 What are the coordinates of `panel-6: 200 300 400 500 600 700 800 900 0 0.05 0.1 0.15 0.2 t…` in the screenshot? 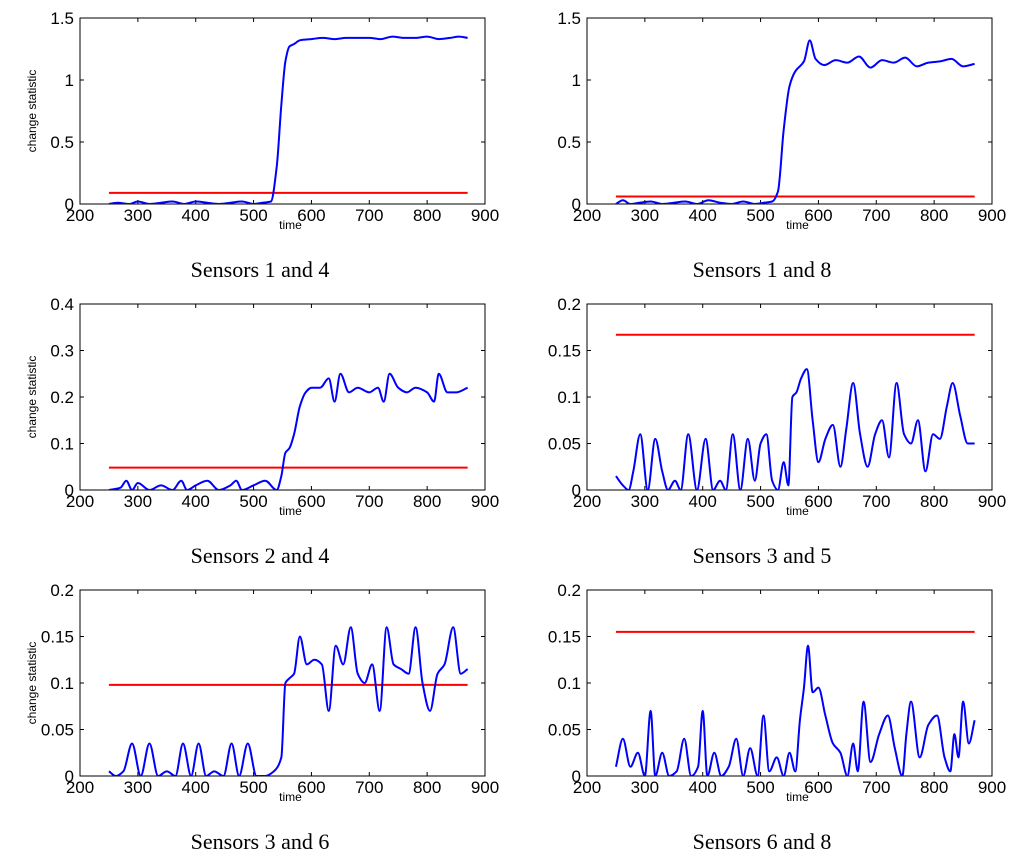 It's located at (777, 717).